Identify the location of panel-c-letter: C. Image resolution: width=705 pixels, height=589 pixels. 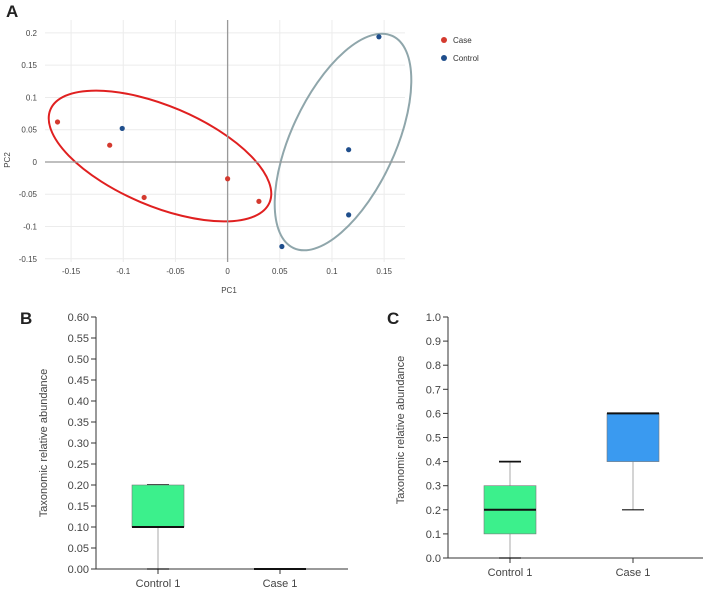
(393, 318).